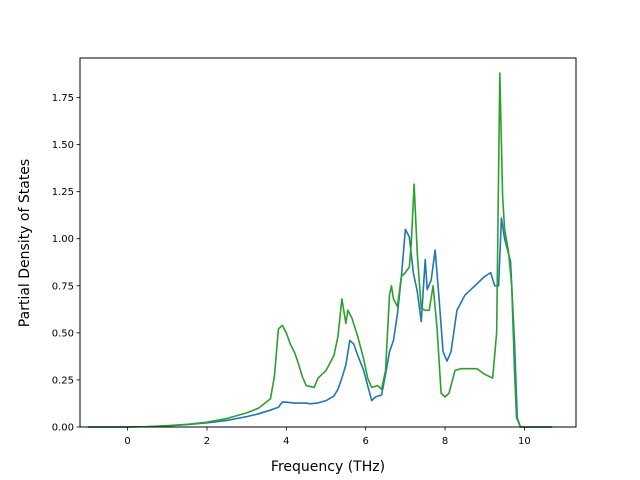 The width and height of the screenshot is (640, 480). What do you see at coordinates (63, 333) in the screenshot?
I see `y-tick-label: 0.50` at bounding box center [63, 333].